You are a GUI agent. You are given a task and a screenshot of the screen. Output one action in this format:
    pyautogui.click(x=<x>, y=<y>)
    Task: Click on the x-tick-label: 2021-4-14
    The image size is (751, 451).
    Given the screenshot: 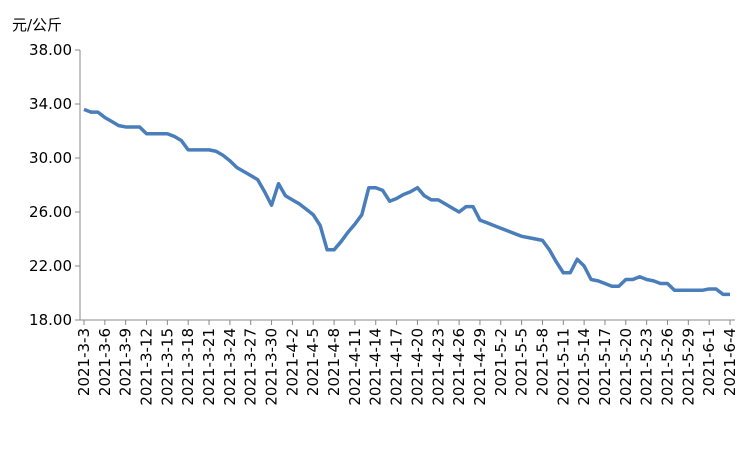 What is the action you would take?
    pyautogui.click(x=376, y=367)
    